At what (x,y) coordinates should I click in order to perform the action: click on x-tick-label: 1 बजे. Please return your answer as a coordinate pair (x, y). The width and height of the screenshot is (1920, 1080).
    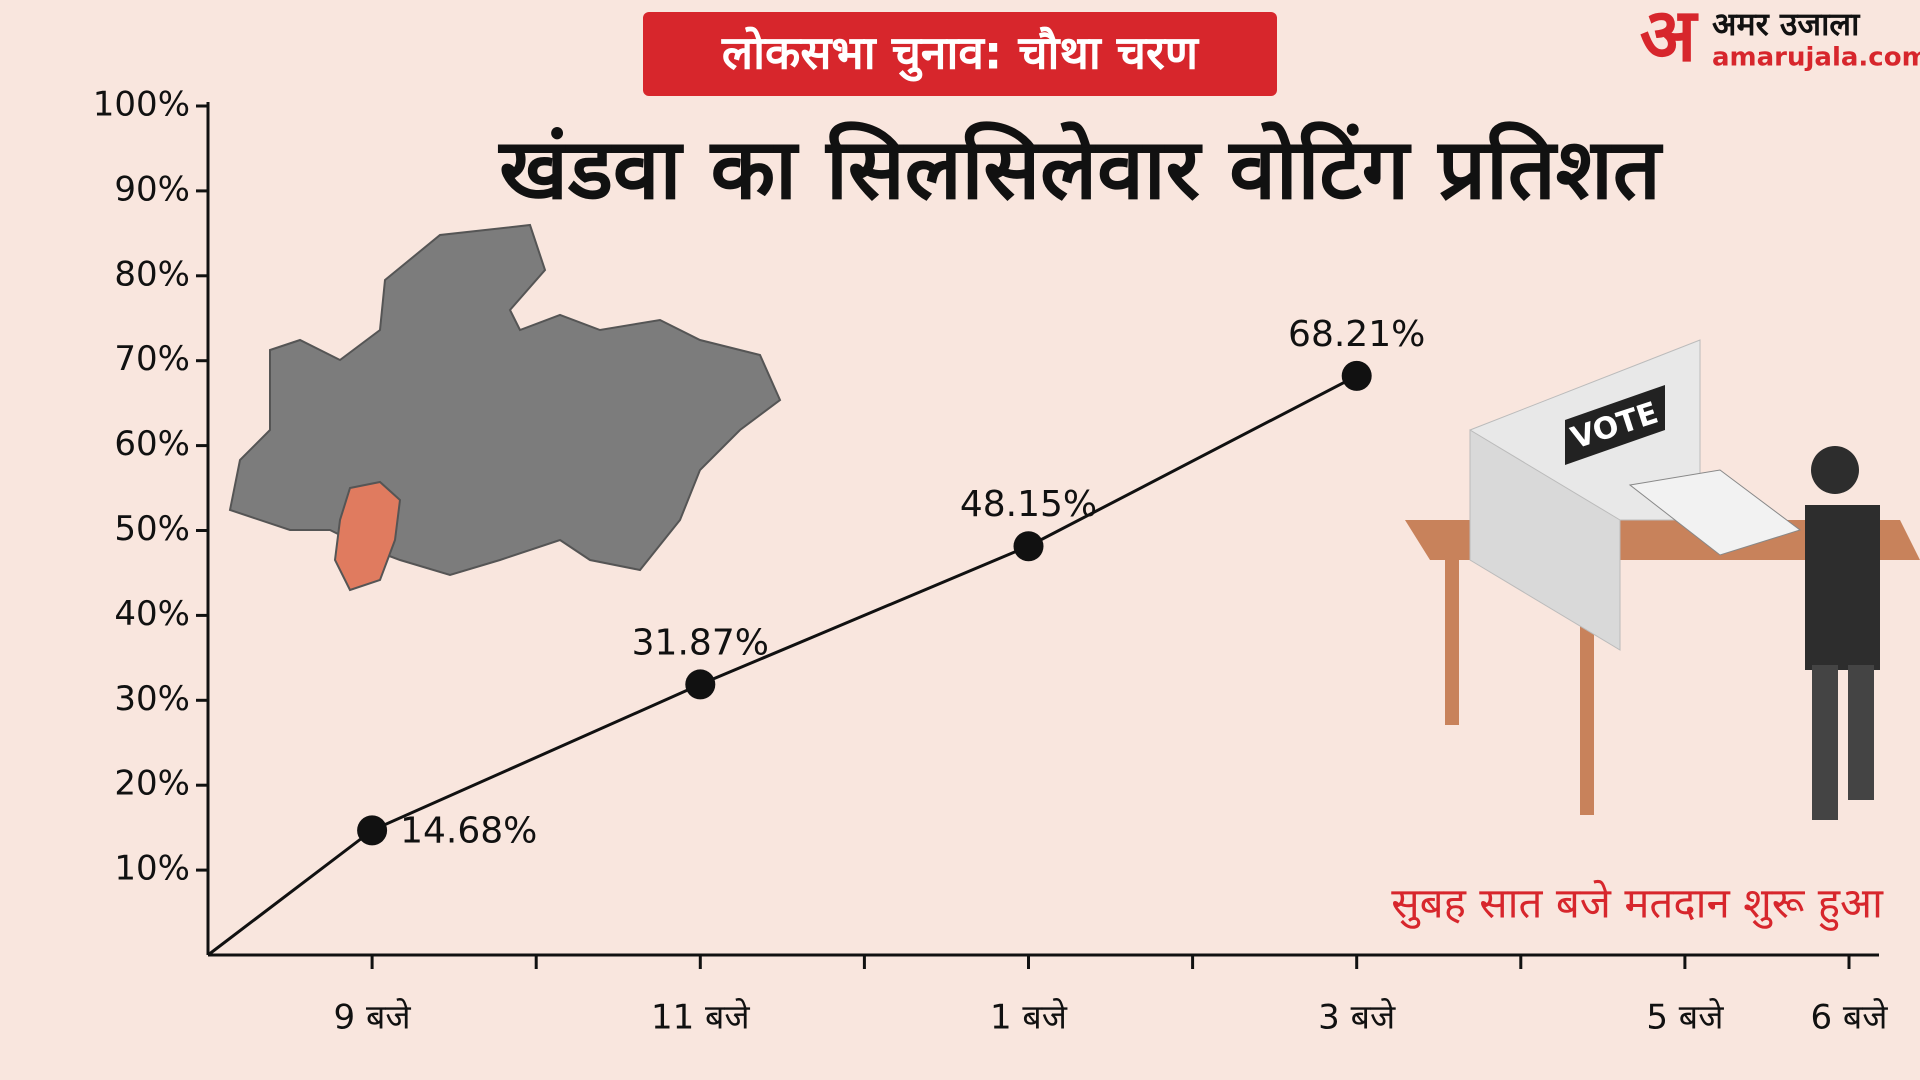
    Looking at the image, I should click on (1029, 1018).